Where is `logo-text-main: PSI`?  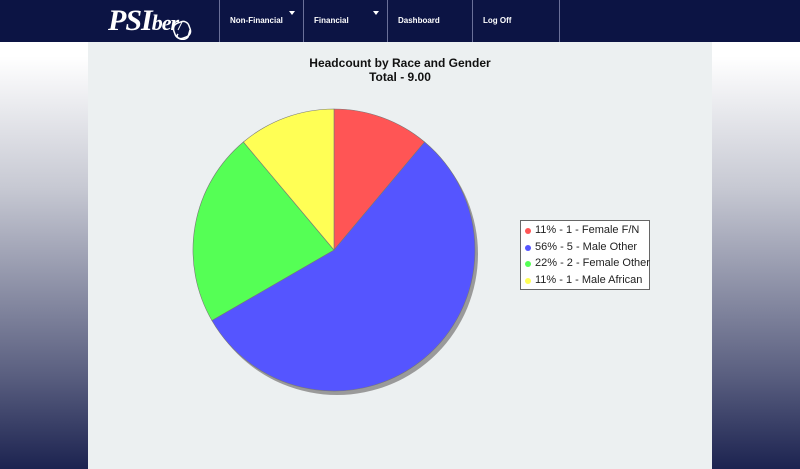 logo-text-main: PSI is located at coordinates (130, 20).